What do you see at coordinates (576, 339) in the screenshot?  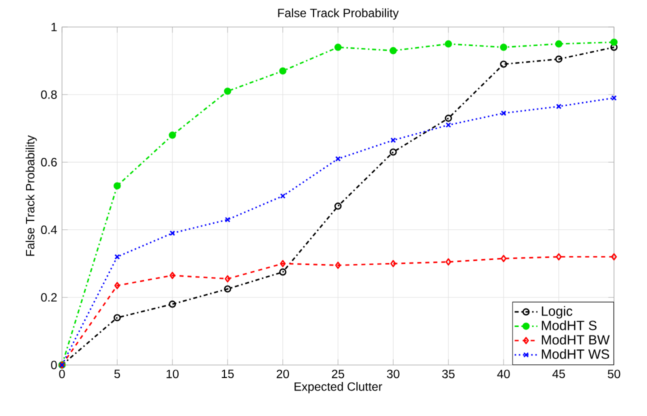 I see `legend-label: ModHT BW` at bounding box center [576, 339].